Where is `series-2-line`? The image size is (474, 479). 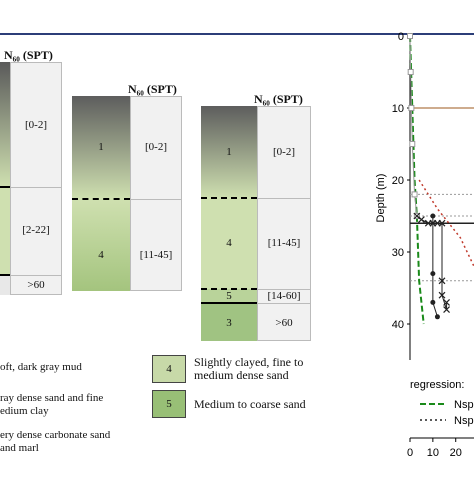
series-2-line is located at coordinates (432, 262).